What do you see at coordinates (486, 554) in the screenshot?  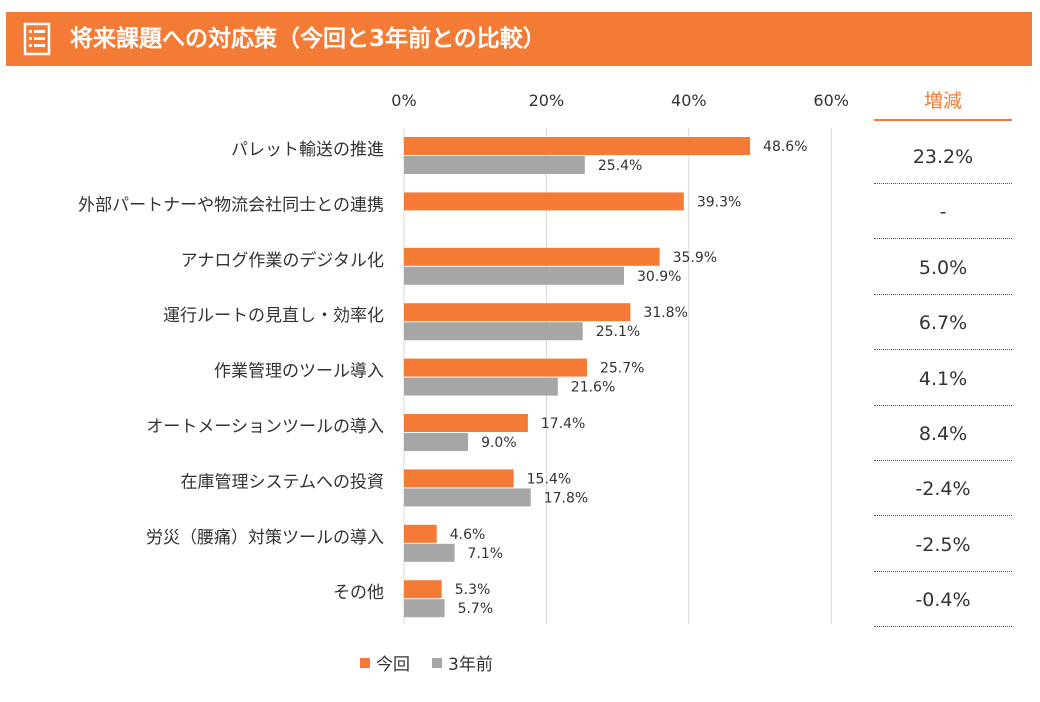 I see `data-label-previous: 7.1%` at bounding box center [486, 554].